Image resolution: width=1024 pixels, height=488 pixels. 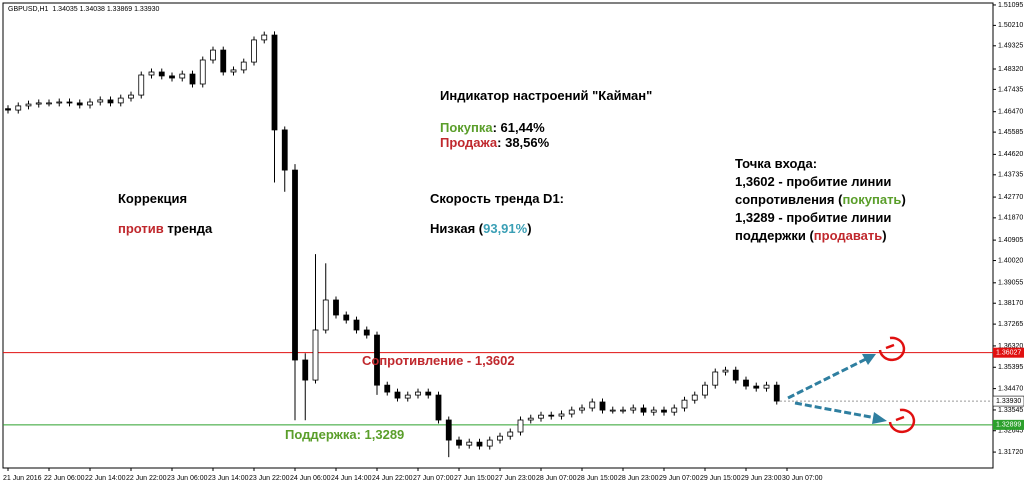 I want to click on annotation-segment: Поддержка: 1,3289, so click(x=344, y=434).